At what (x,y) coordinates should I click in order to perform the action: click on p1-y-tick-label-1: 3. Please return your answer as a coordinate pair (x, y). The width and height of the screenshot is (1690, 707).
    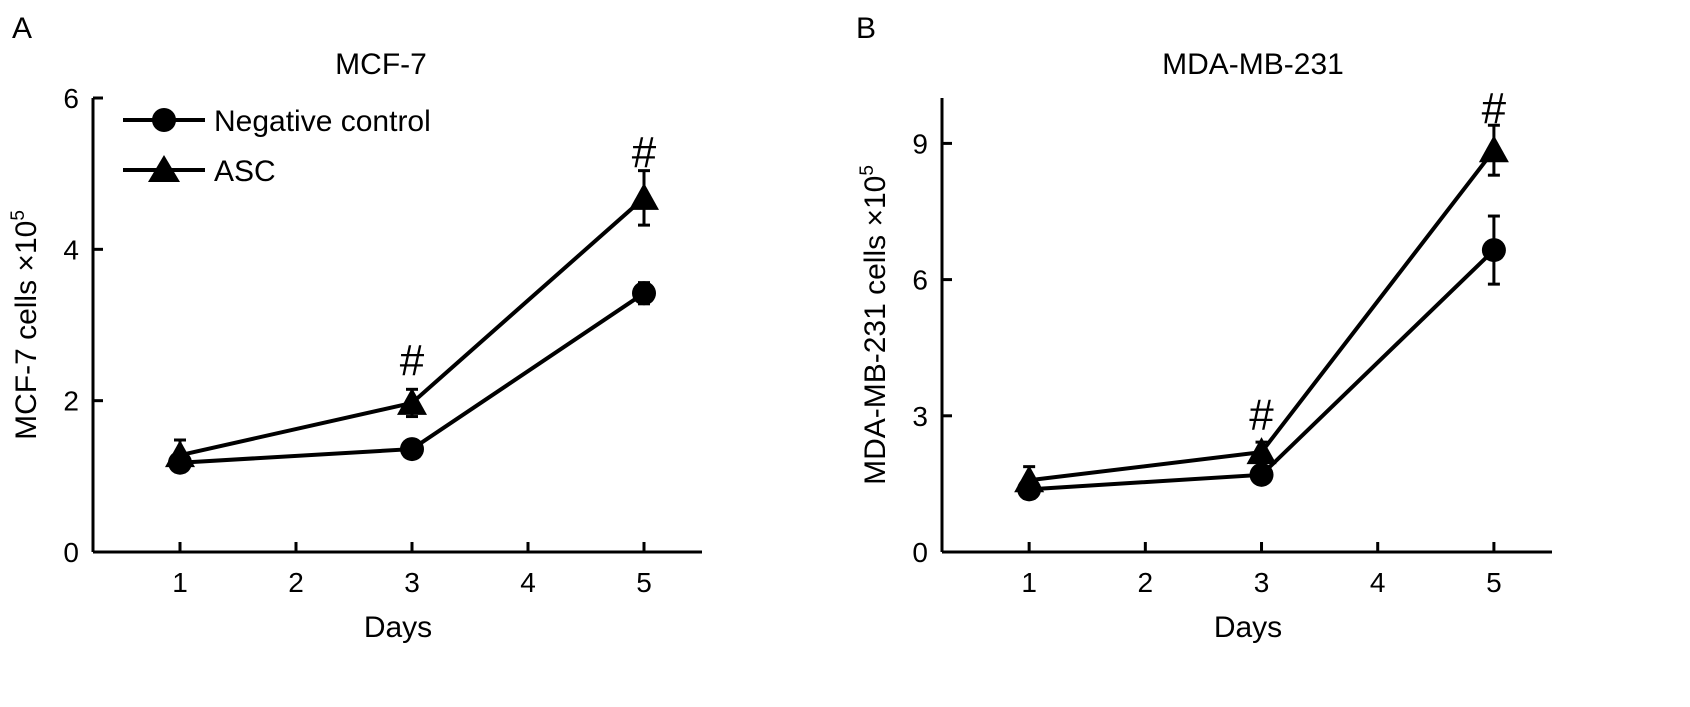
    Looking at the image, I should click on (920, 416).